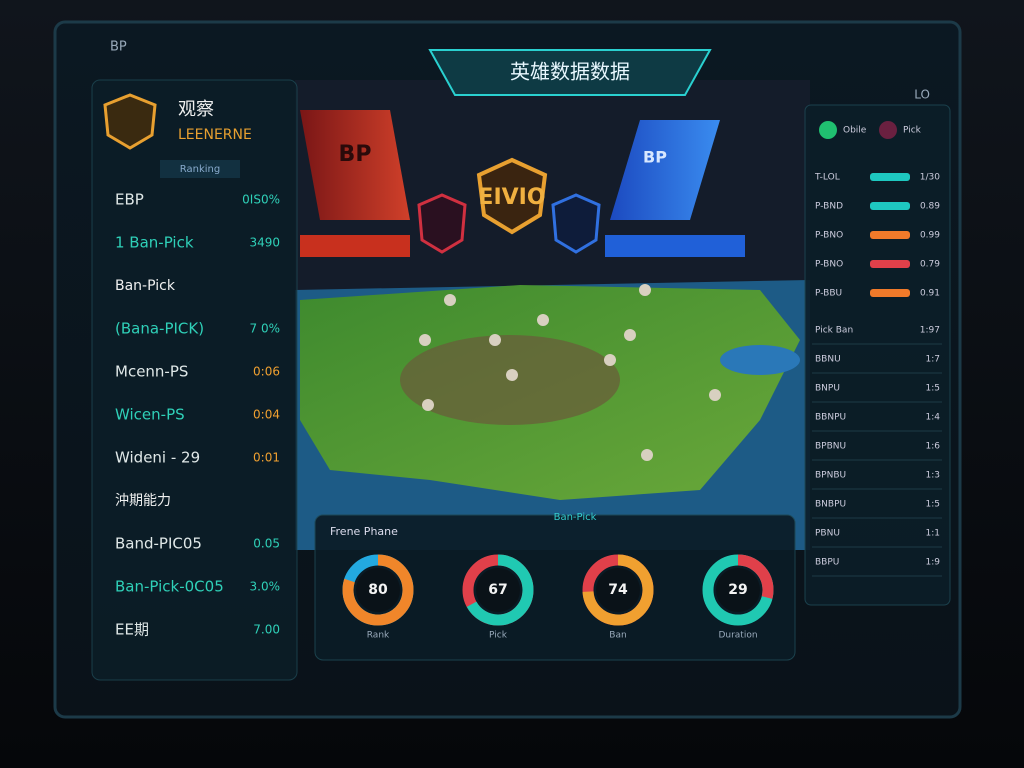 Image resolution: width=1024 pixels, height=768 pixels. Describe the element at coordinates (828, 360) in the screenshot. I see `row-label: BBNU` at that location.